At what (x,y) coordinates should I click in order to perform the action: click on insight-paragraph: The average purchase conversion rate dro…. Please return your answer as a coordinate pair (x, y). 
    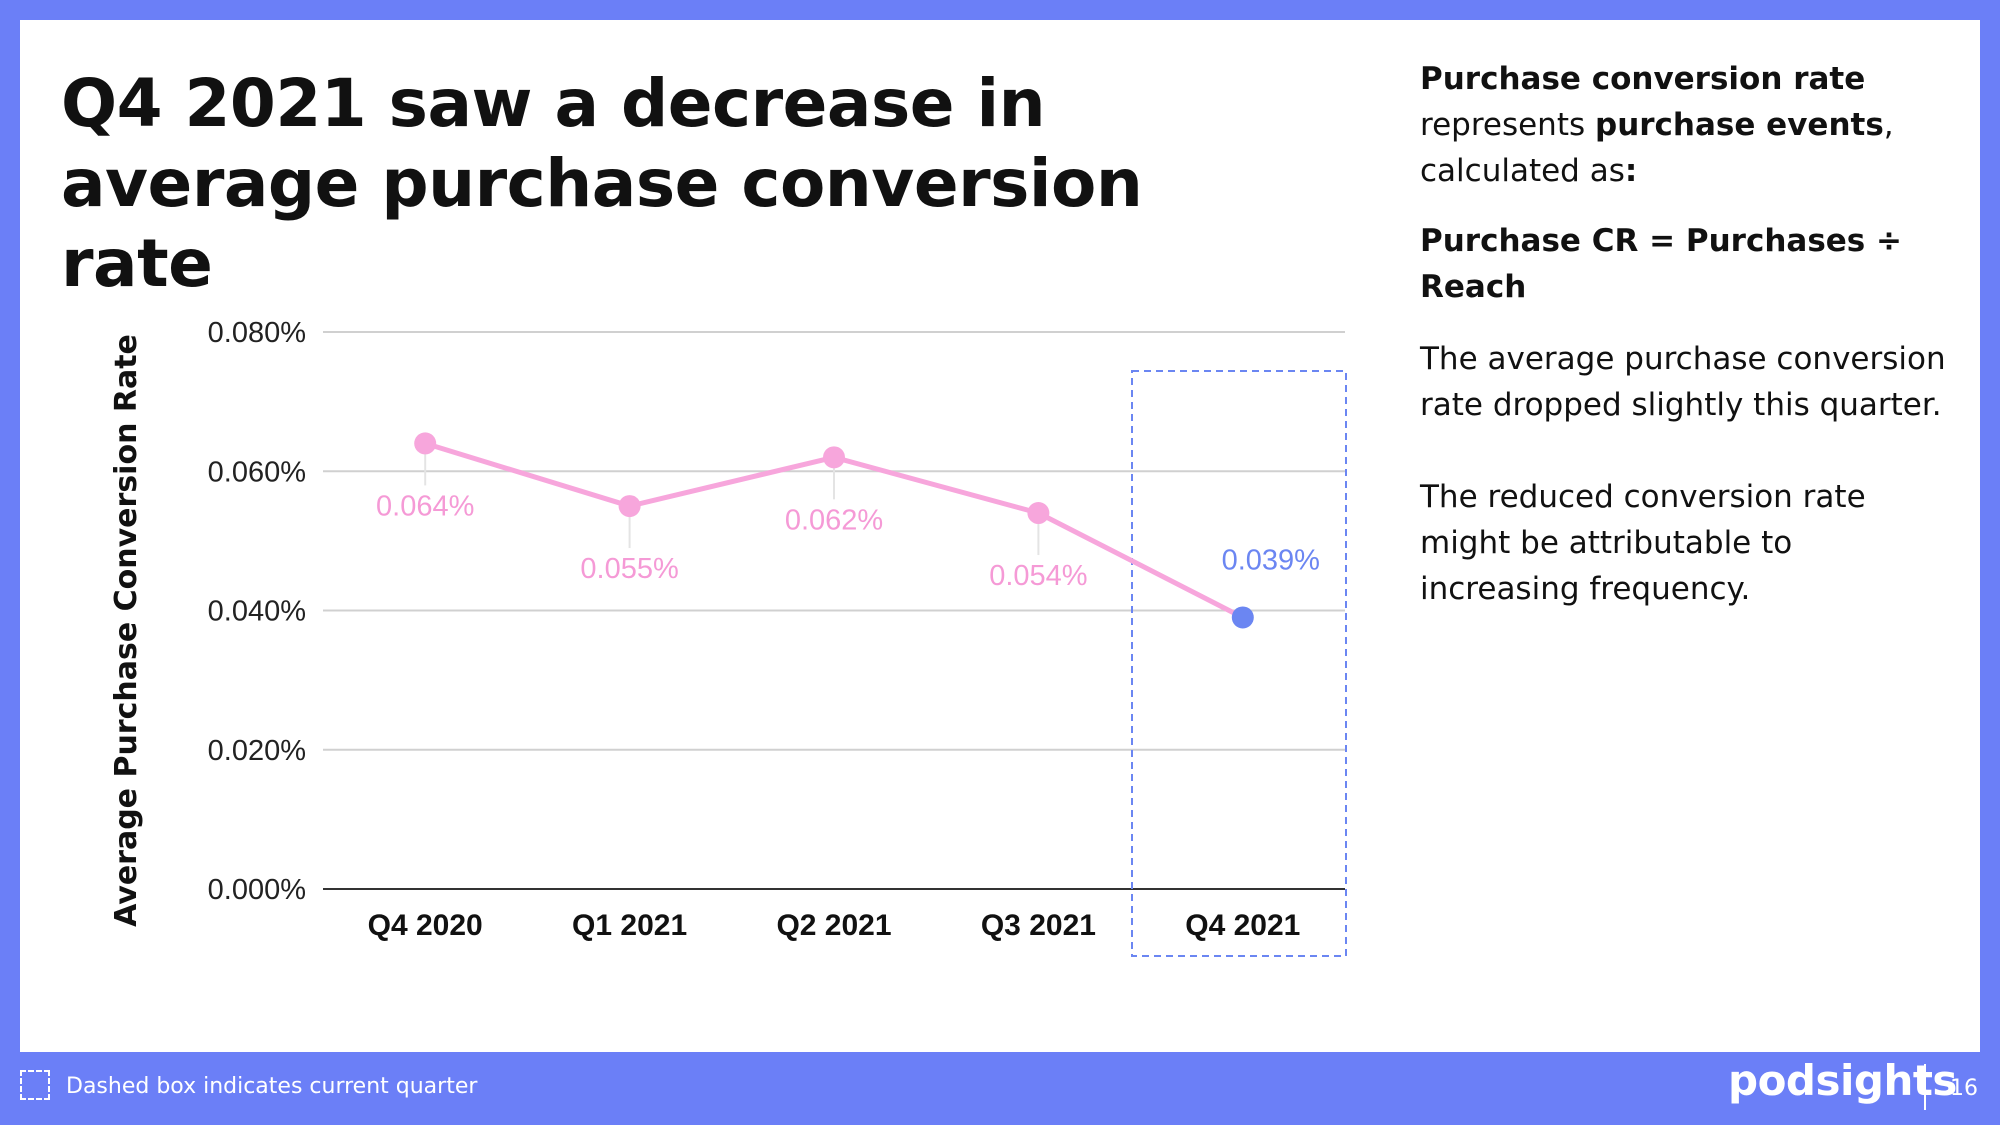
    Looking at the image, I should click on (1683, 382).